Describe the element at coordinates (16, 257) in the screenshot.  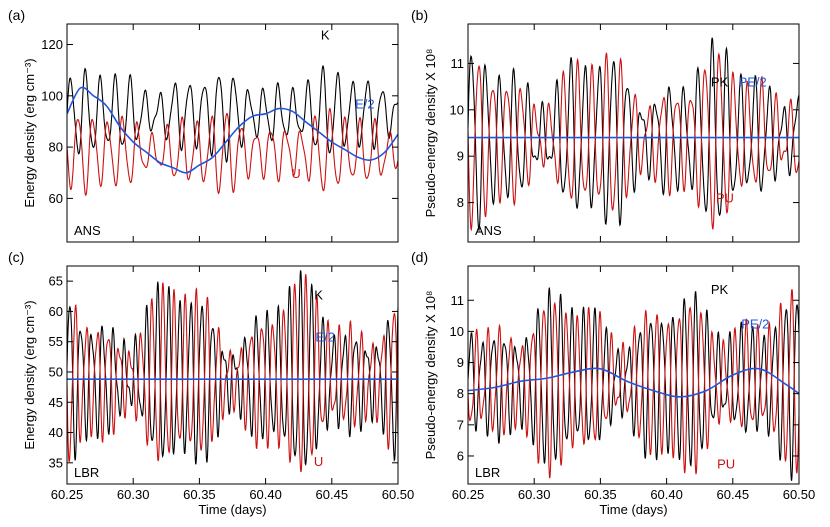
I see `panel-letter: (c)` at that location.